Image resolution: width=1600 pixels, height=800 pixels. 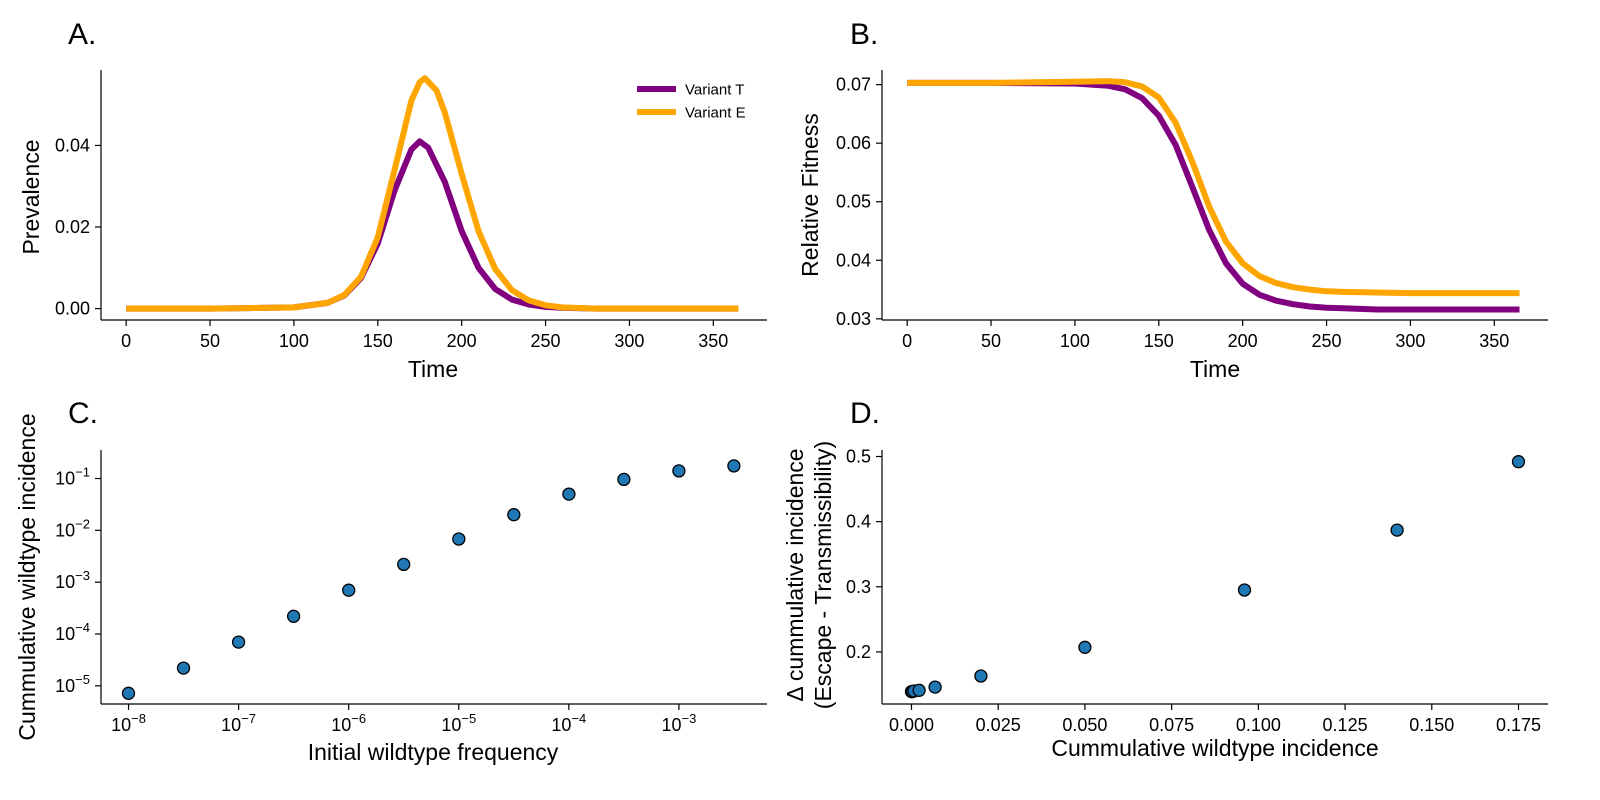 What do you see at coordinates (858, 652) in the screenshot?
I see `y-tick-label: 0.2` at bounding box center [858, 652].